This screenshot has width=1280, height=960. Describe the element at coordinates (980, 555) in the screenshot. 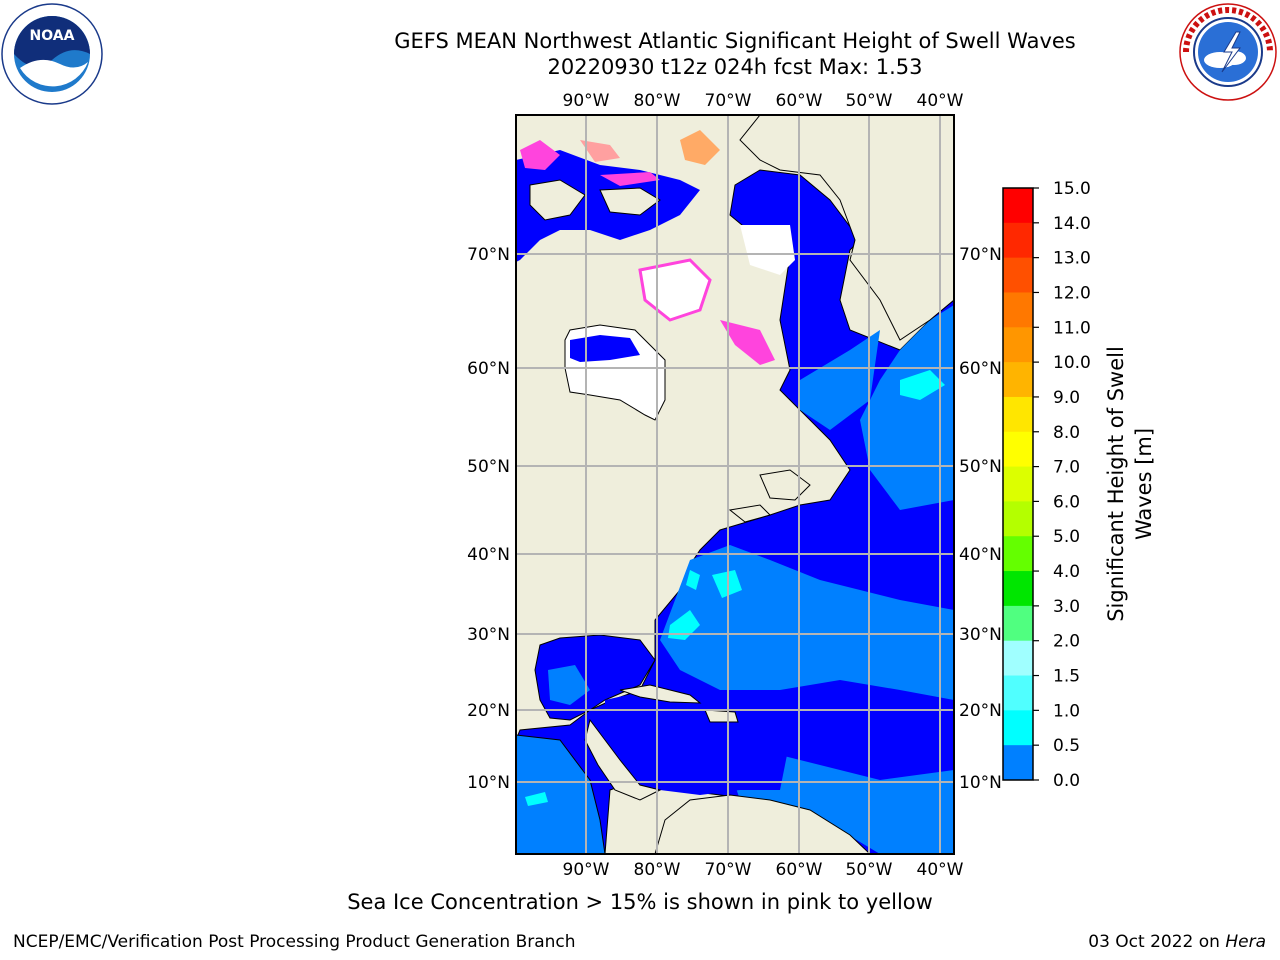

I see `lat-label-right: 40°N` at that location.